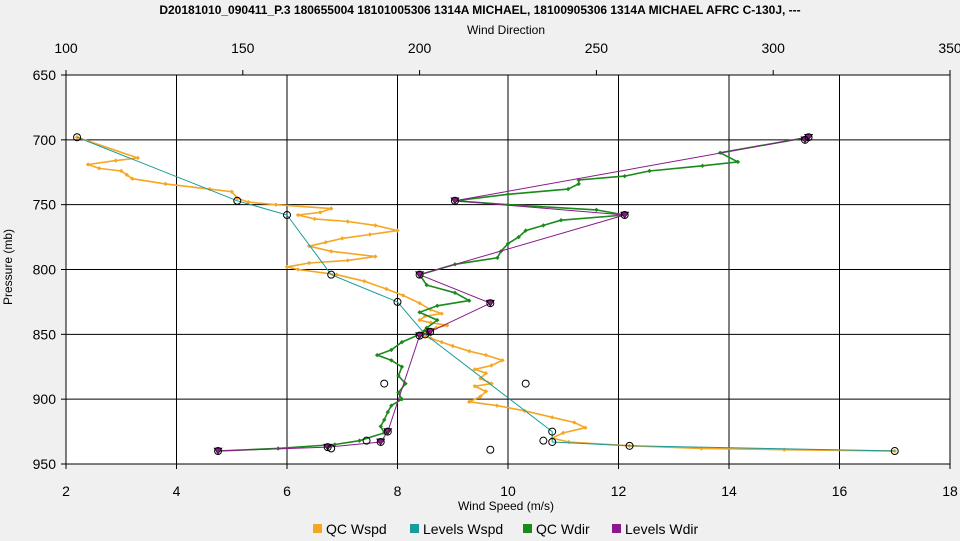 This screenshot has width=960, height=541. I want to click on y-tick-label: 950, so click(45, 464).